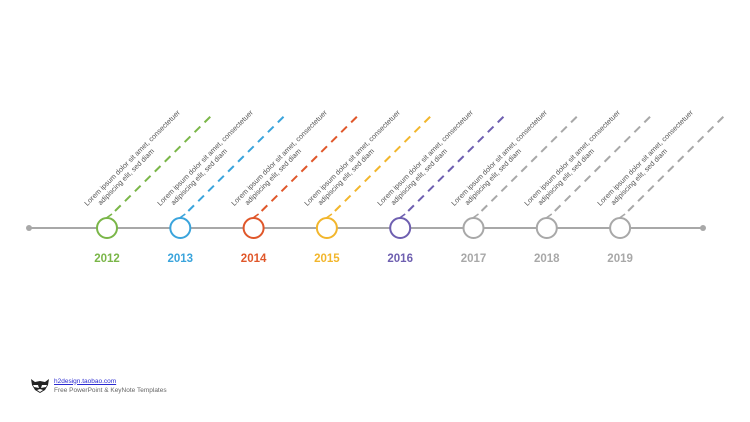 Image resolution: width=750 pixels, height=422 pixels. What do you see at coordinates (180, 259) in the screenshot?
I see `milestone-year: 2013` at bounding box center [180, 259].